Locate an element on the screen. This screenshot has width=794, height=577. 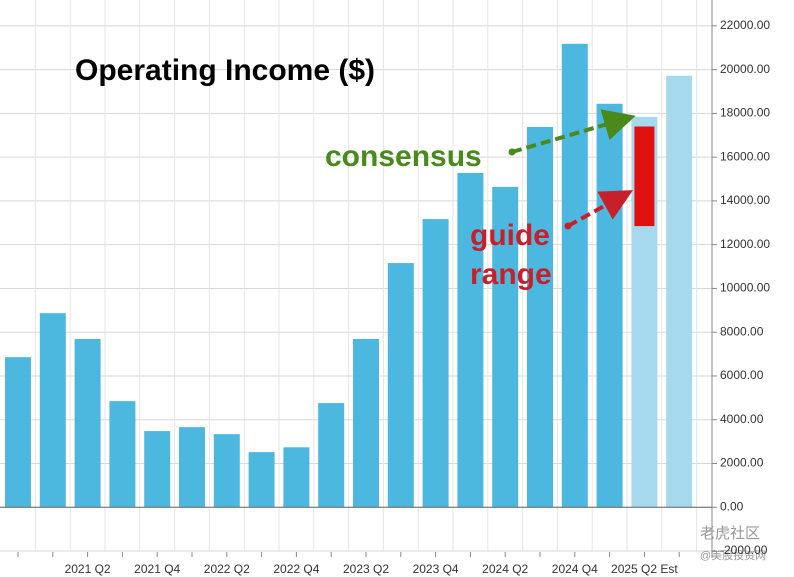
y-tick-label: 12000.00 is located at coordinates (745, 244).